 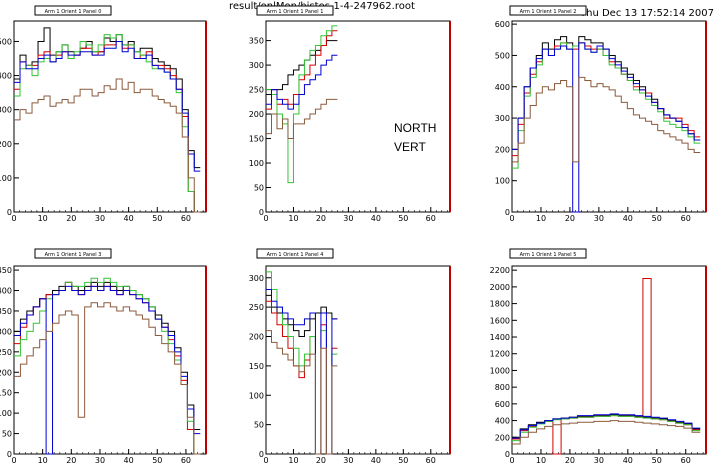 What do you see at coordinates (295, 12) in the screenshot?
I see `panel-title: Arm 1 Orient 1 Panel 1` at bounding box center [295, 12].